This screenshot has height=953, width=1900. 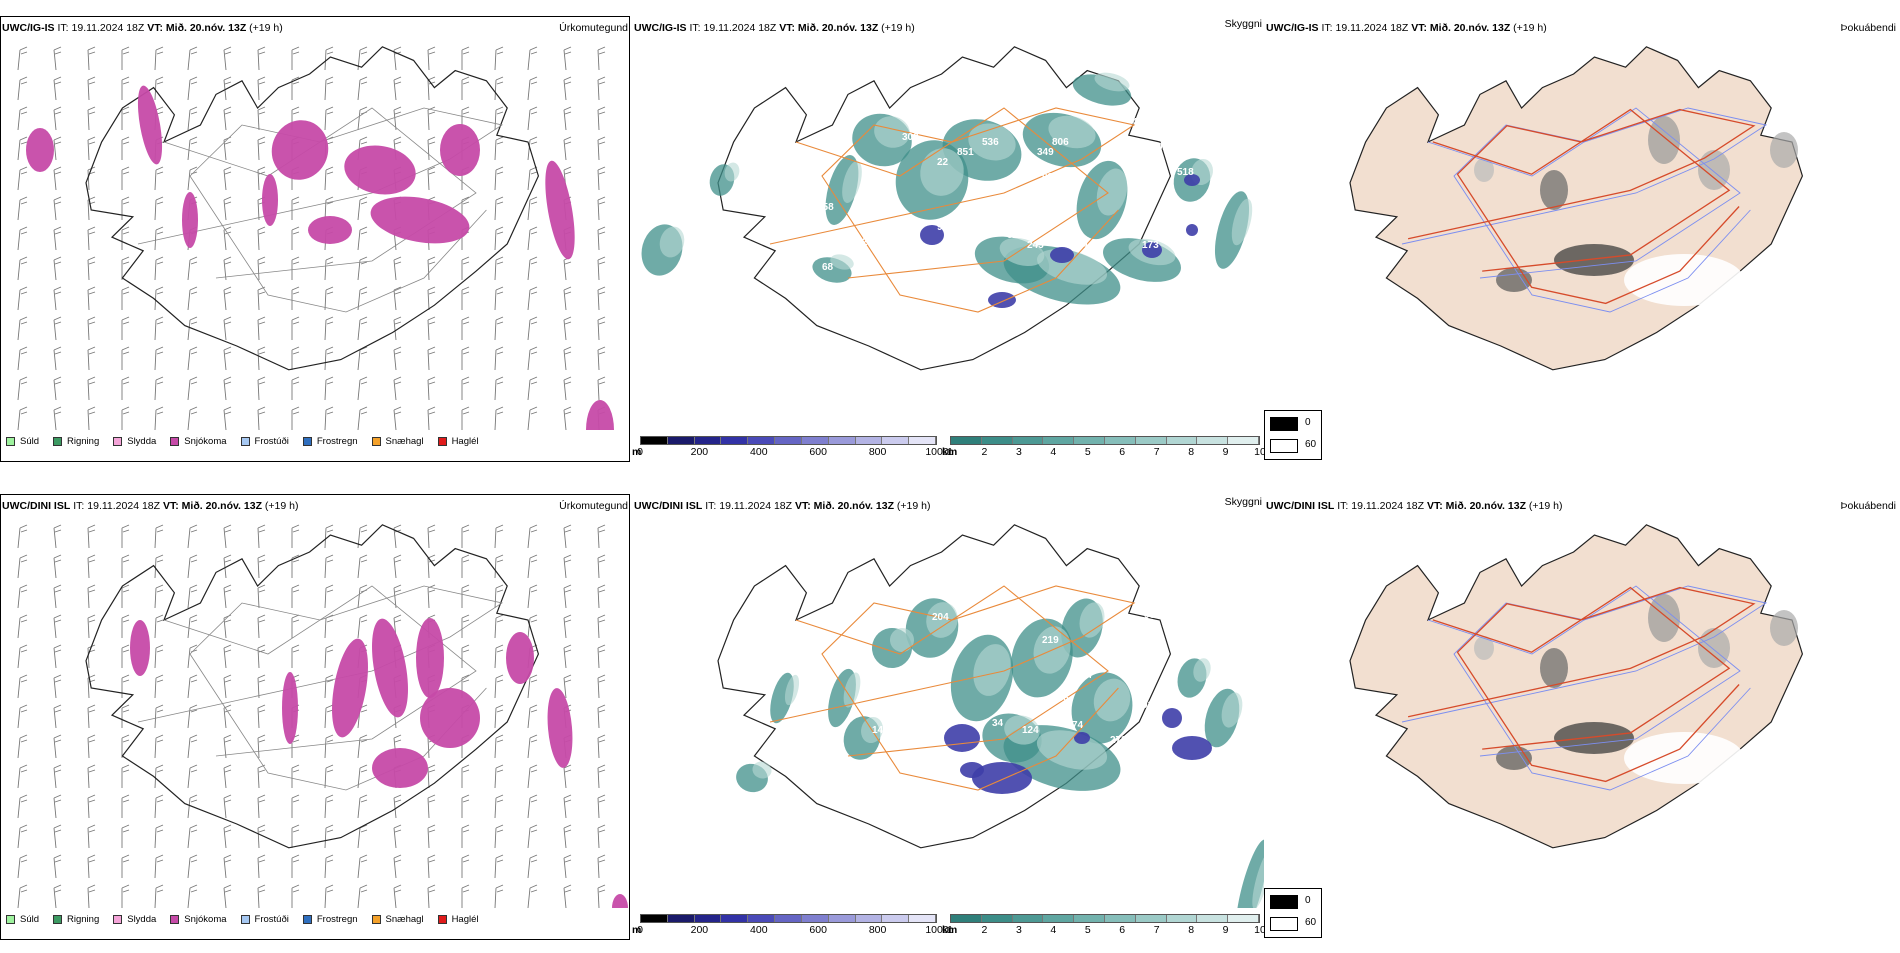 What do you see at coordinates (943, 227) in the screenshot?
I see `cloud-base-label: 97` at bounding box center [943, 227].